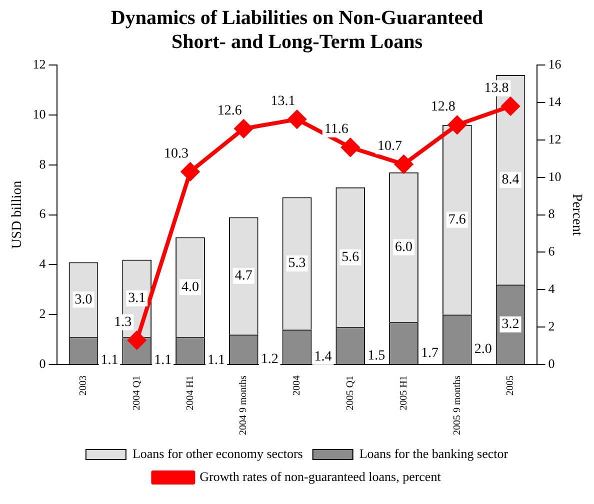 The image size is (594, 504). Describe the element at coordinates (39, 114) in the screenshot. I see `y-tick-label: 10` at that location.